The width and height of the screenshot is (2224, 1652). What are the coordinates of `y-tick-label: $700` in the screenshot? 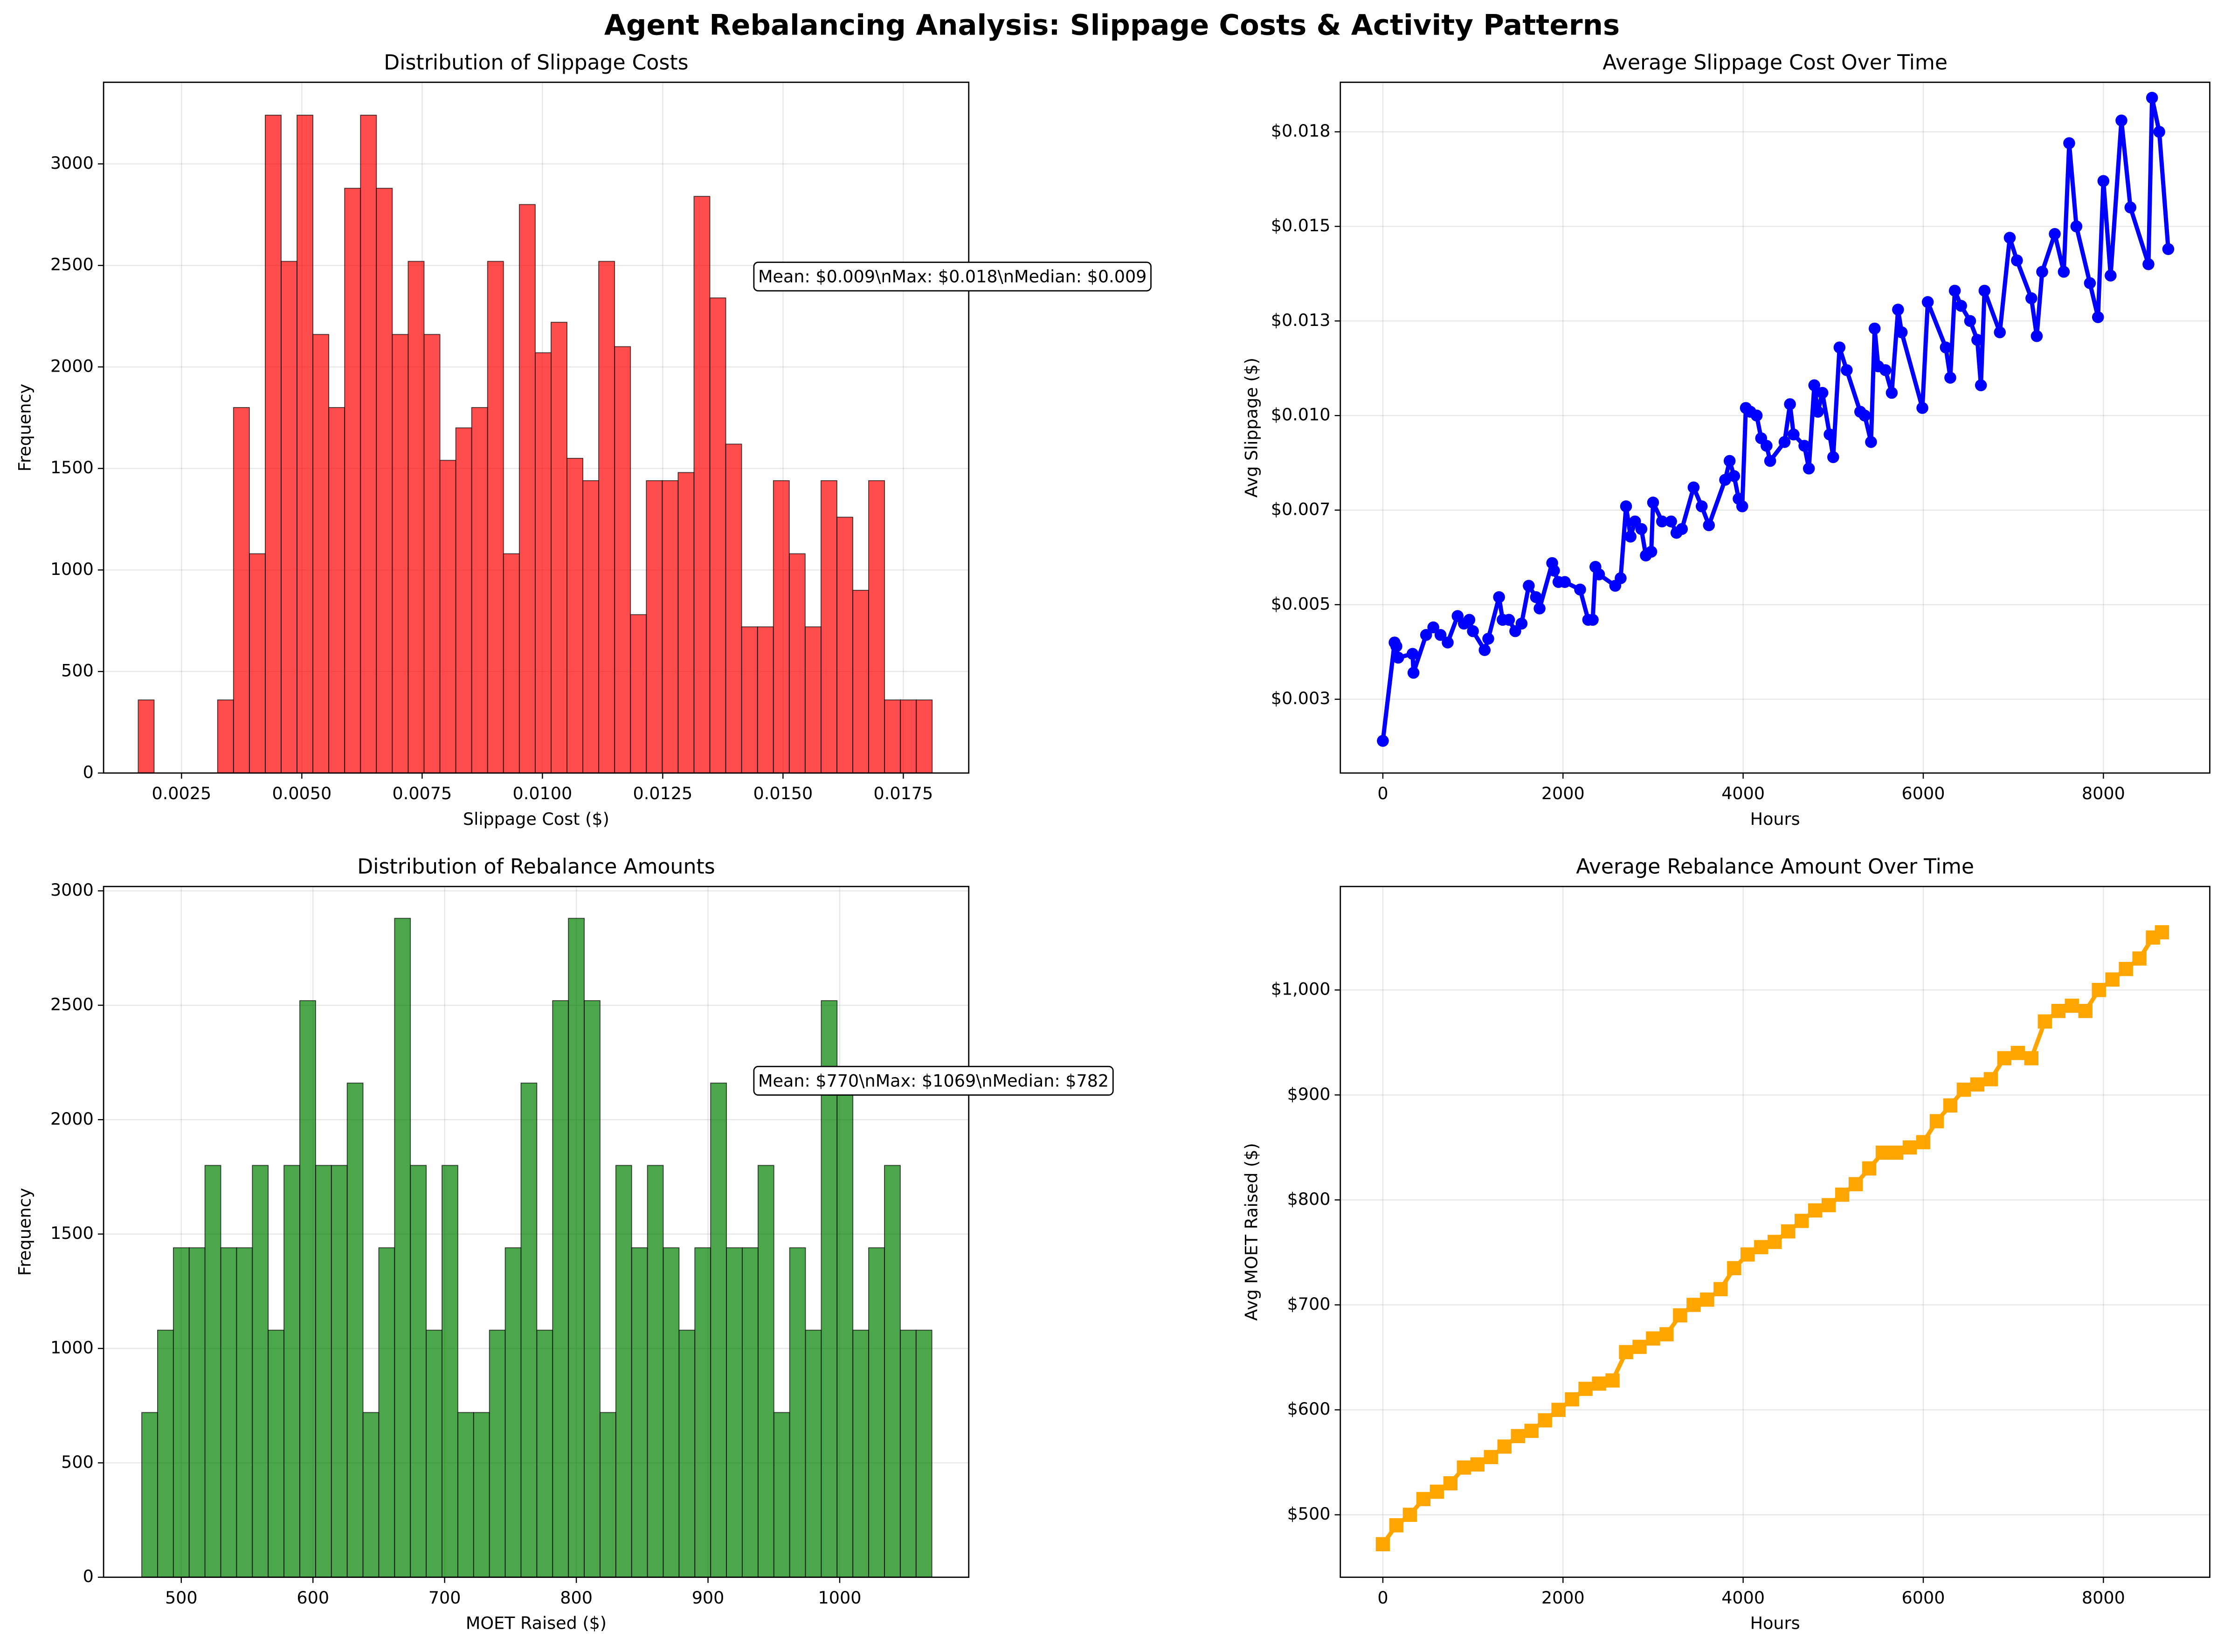 It's located at (1309, 1304).